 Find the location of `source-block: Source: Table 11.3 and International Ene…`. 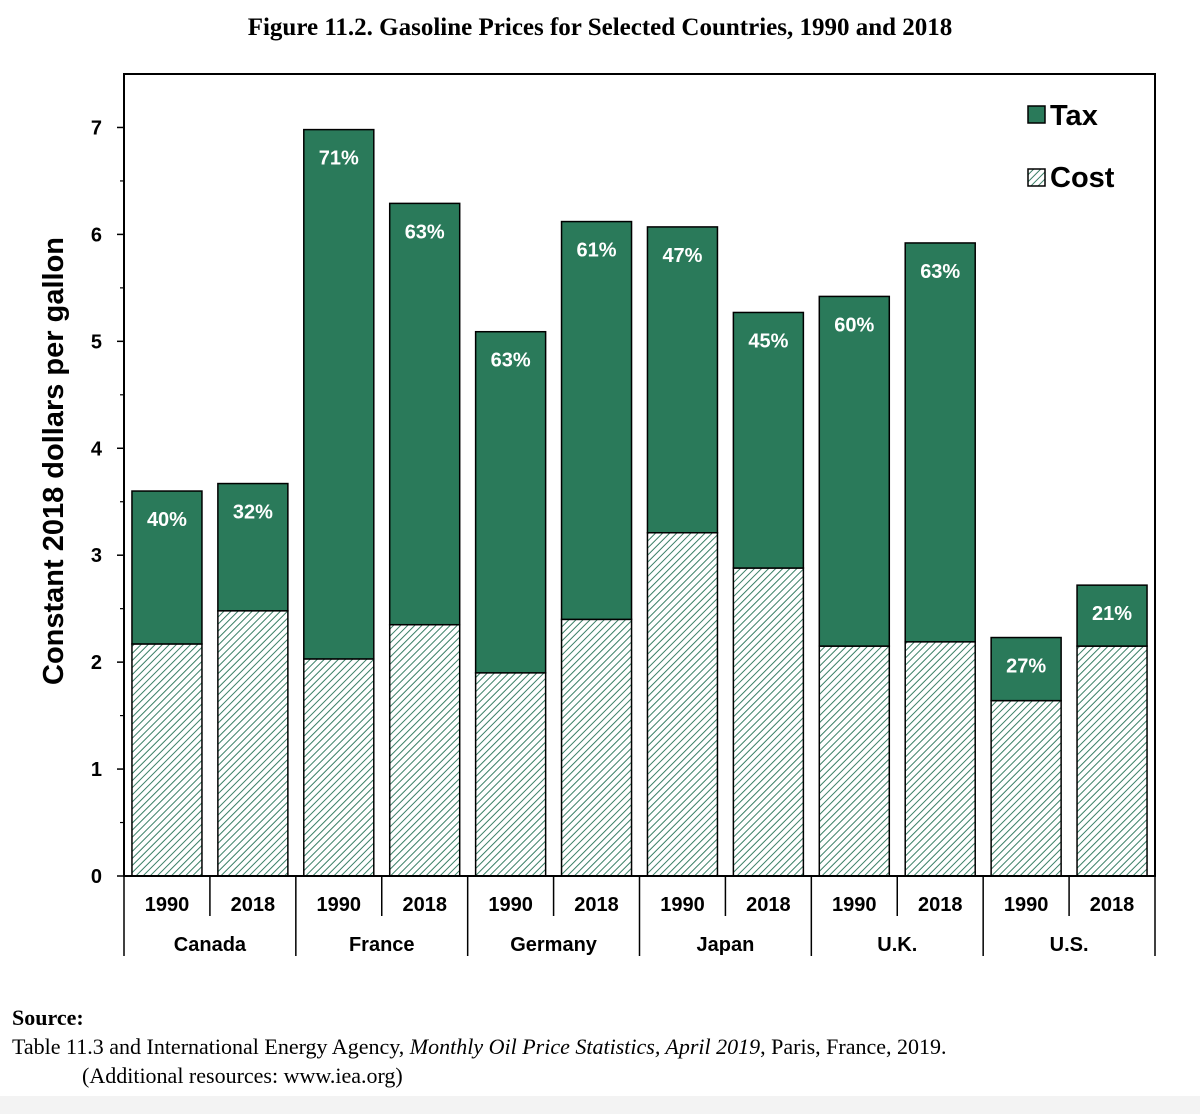

source-block: Source: Table 11.3 and International Ene… is located at coordinates (479, 1046).